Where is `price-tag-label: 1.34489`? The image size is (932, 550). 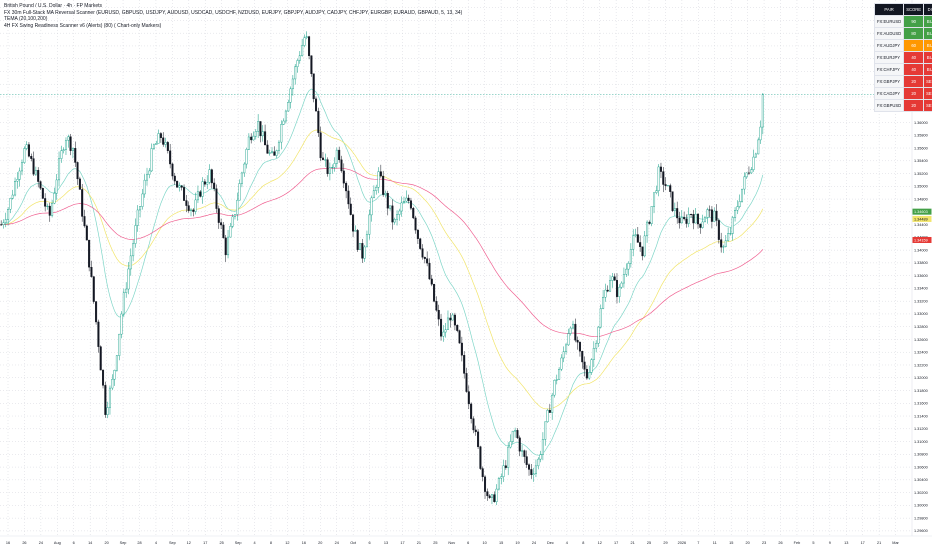
price-tag-label: 1.34489 is located at coordinates (921, 219).